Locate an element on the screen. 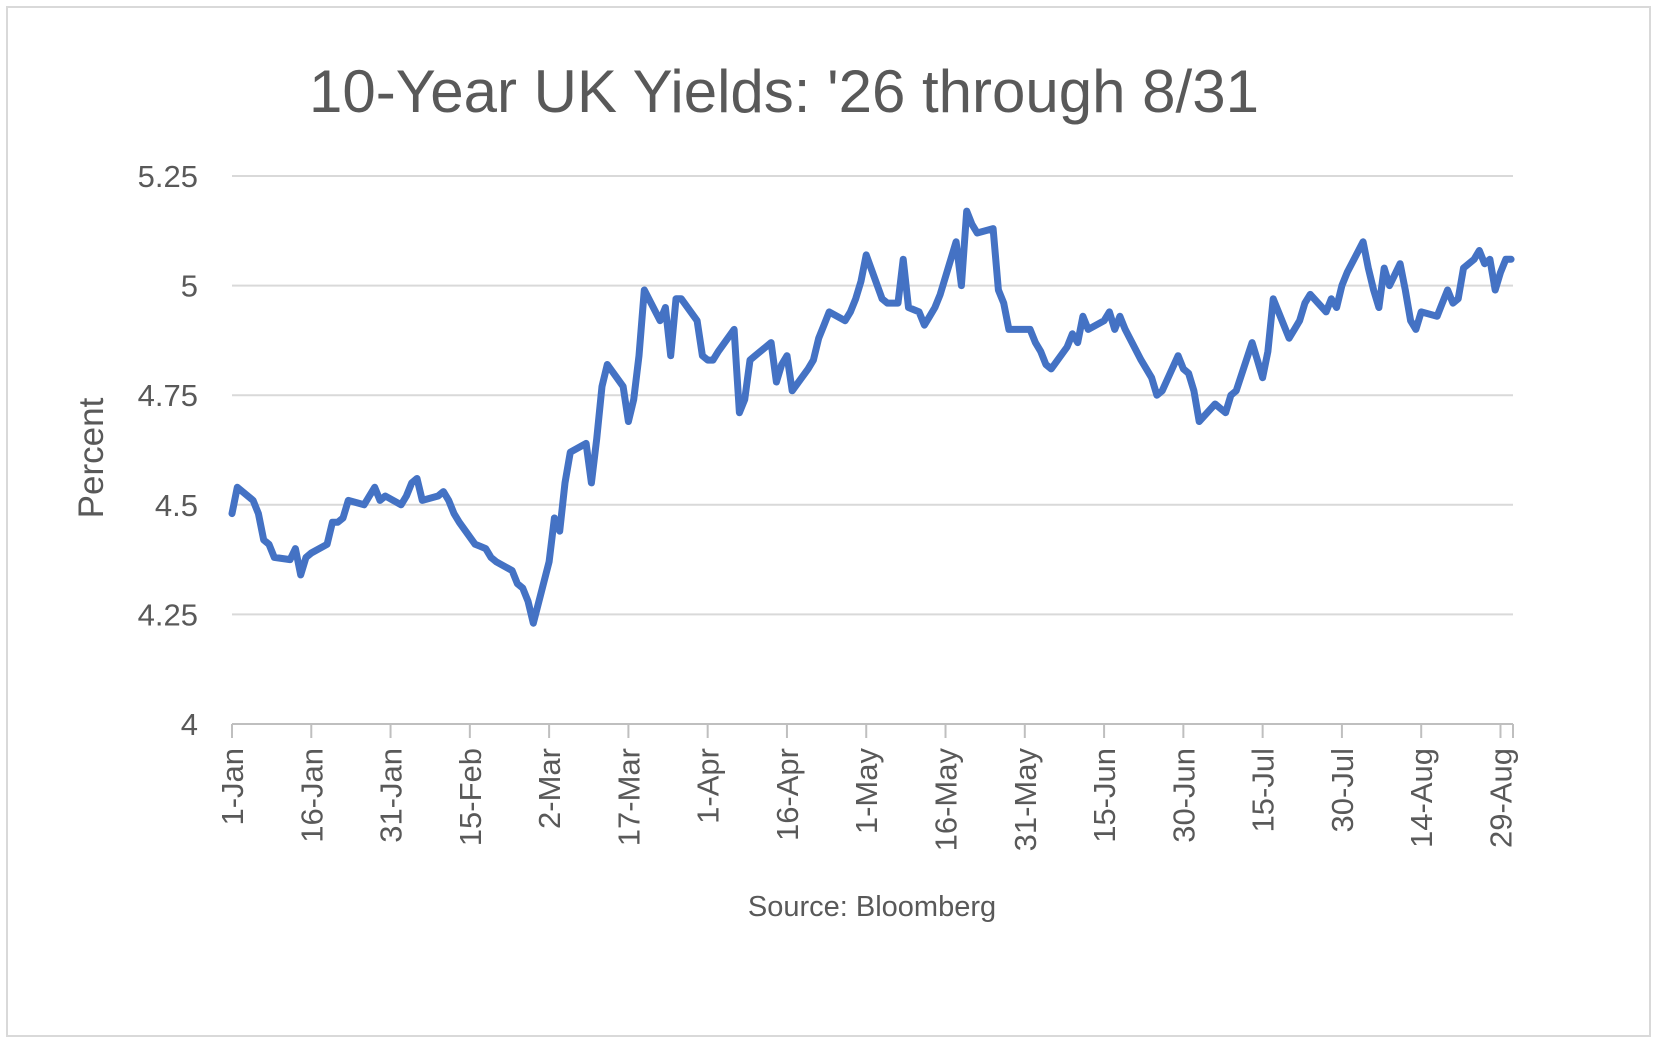 The width and height of the screenshot is (1659, 1045). x-tick-label: 15-Feb is located at coordinates (470, 797).